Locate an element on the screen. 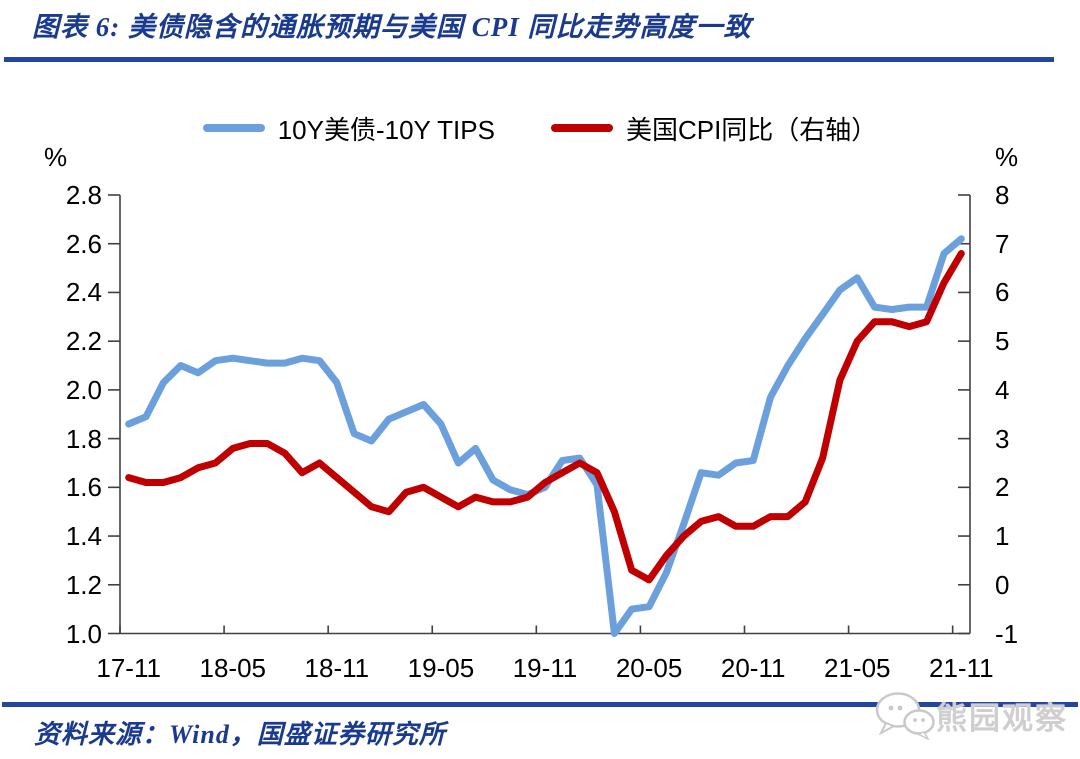 The height and width of the screenshot is (759, 1080). left-axis-tick-label: 2.4 is located at coordinates (83, 292).